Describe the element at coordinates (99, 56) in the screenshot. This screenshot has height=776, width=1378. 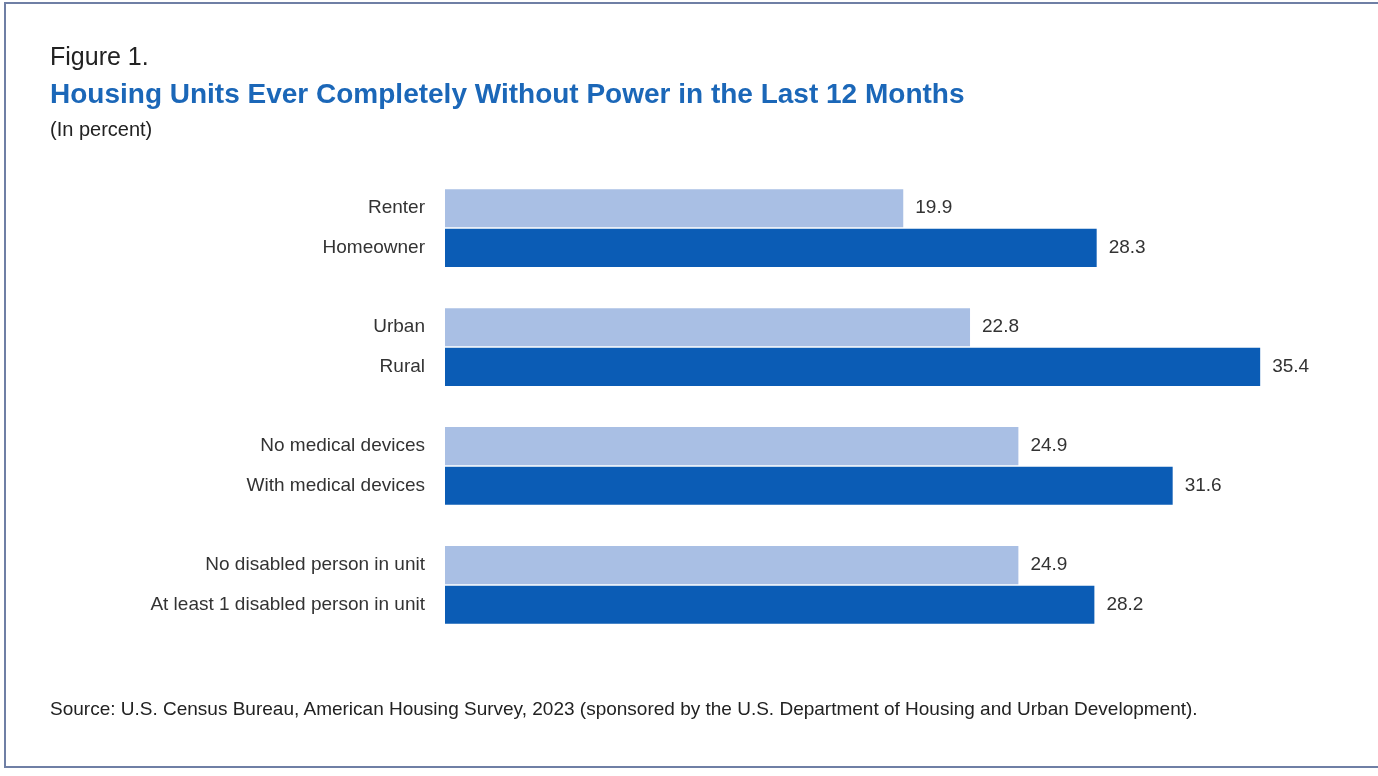
I see `caption: Figure 1.` at that location.